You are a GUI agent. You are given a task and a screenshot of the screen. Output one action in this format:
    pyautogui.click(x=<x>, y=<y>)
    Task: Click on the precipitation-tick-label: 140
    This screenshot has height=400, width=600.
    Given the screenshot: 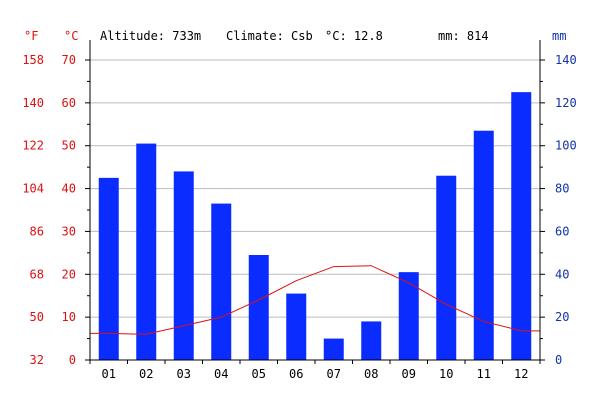 What is the action you would take?
    pyautogui.click(x=566, y=60)
    